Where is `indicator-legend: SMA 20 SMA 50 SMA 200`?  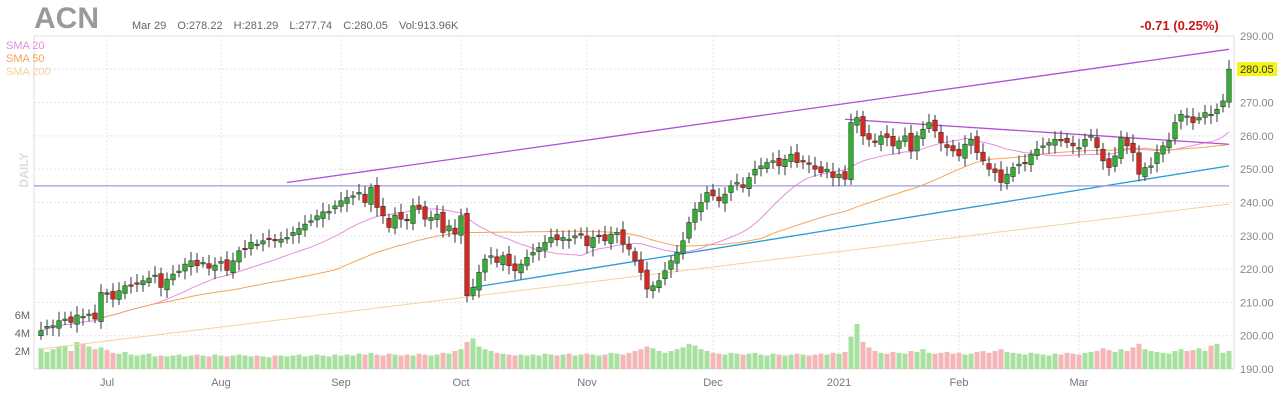 indicator-legend: SMA 20 SMA 50 SMA 200 is located at coordinates (28, 59).